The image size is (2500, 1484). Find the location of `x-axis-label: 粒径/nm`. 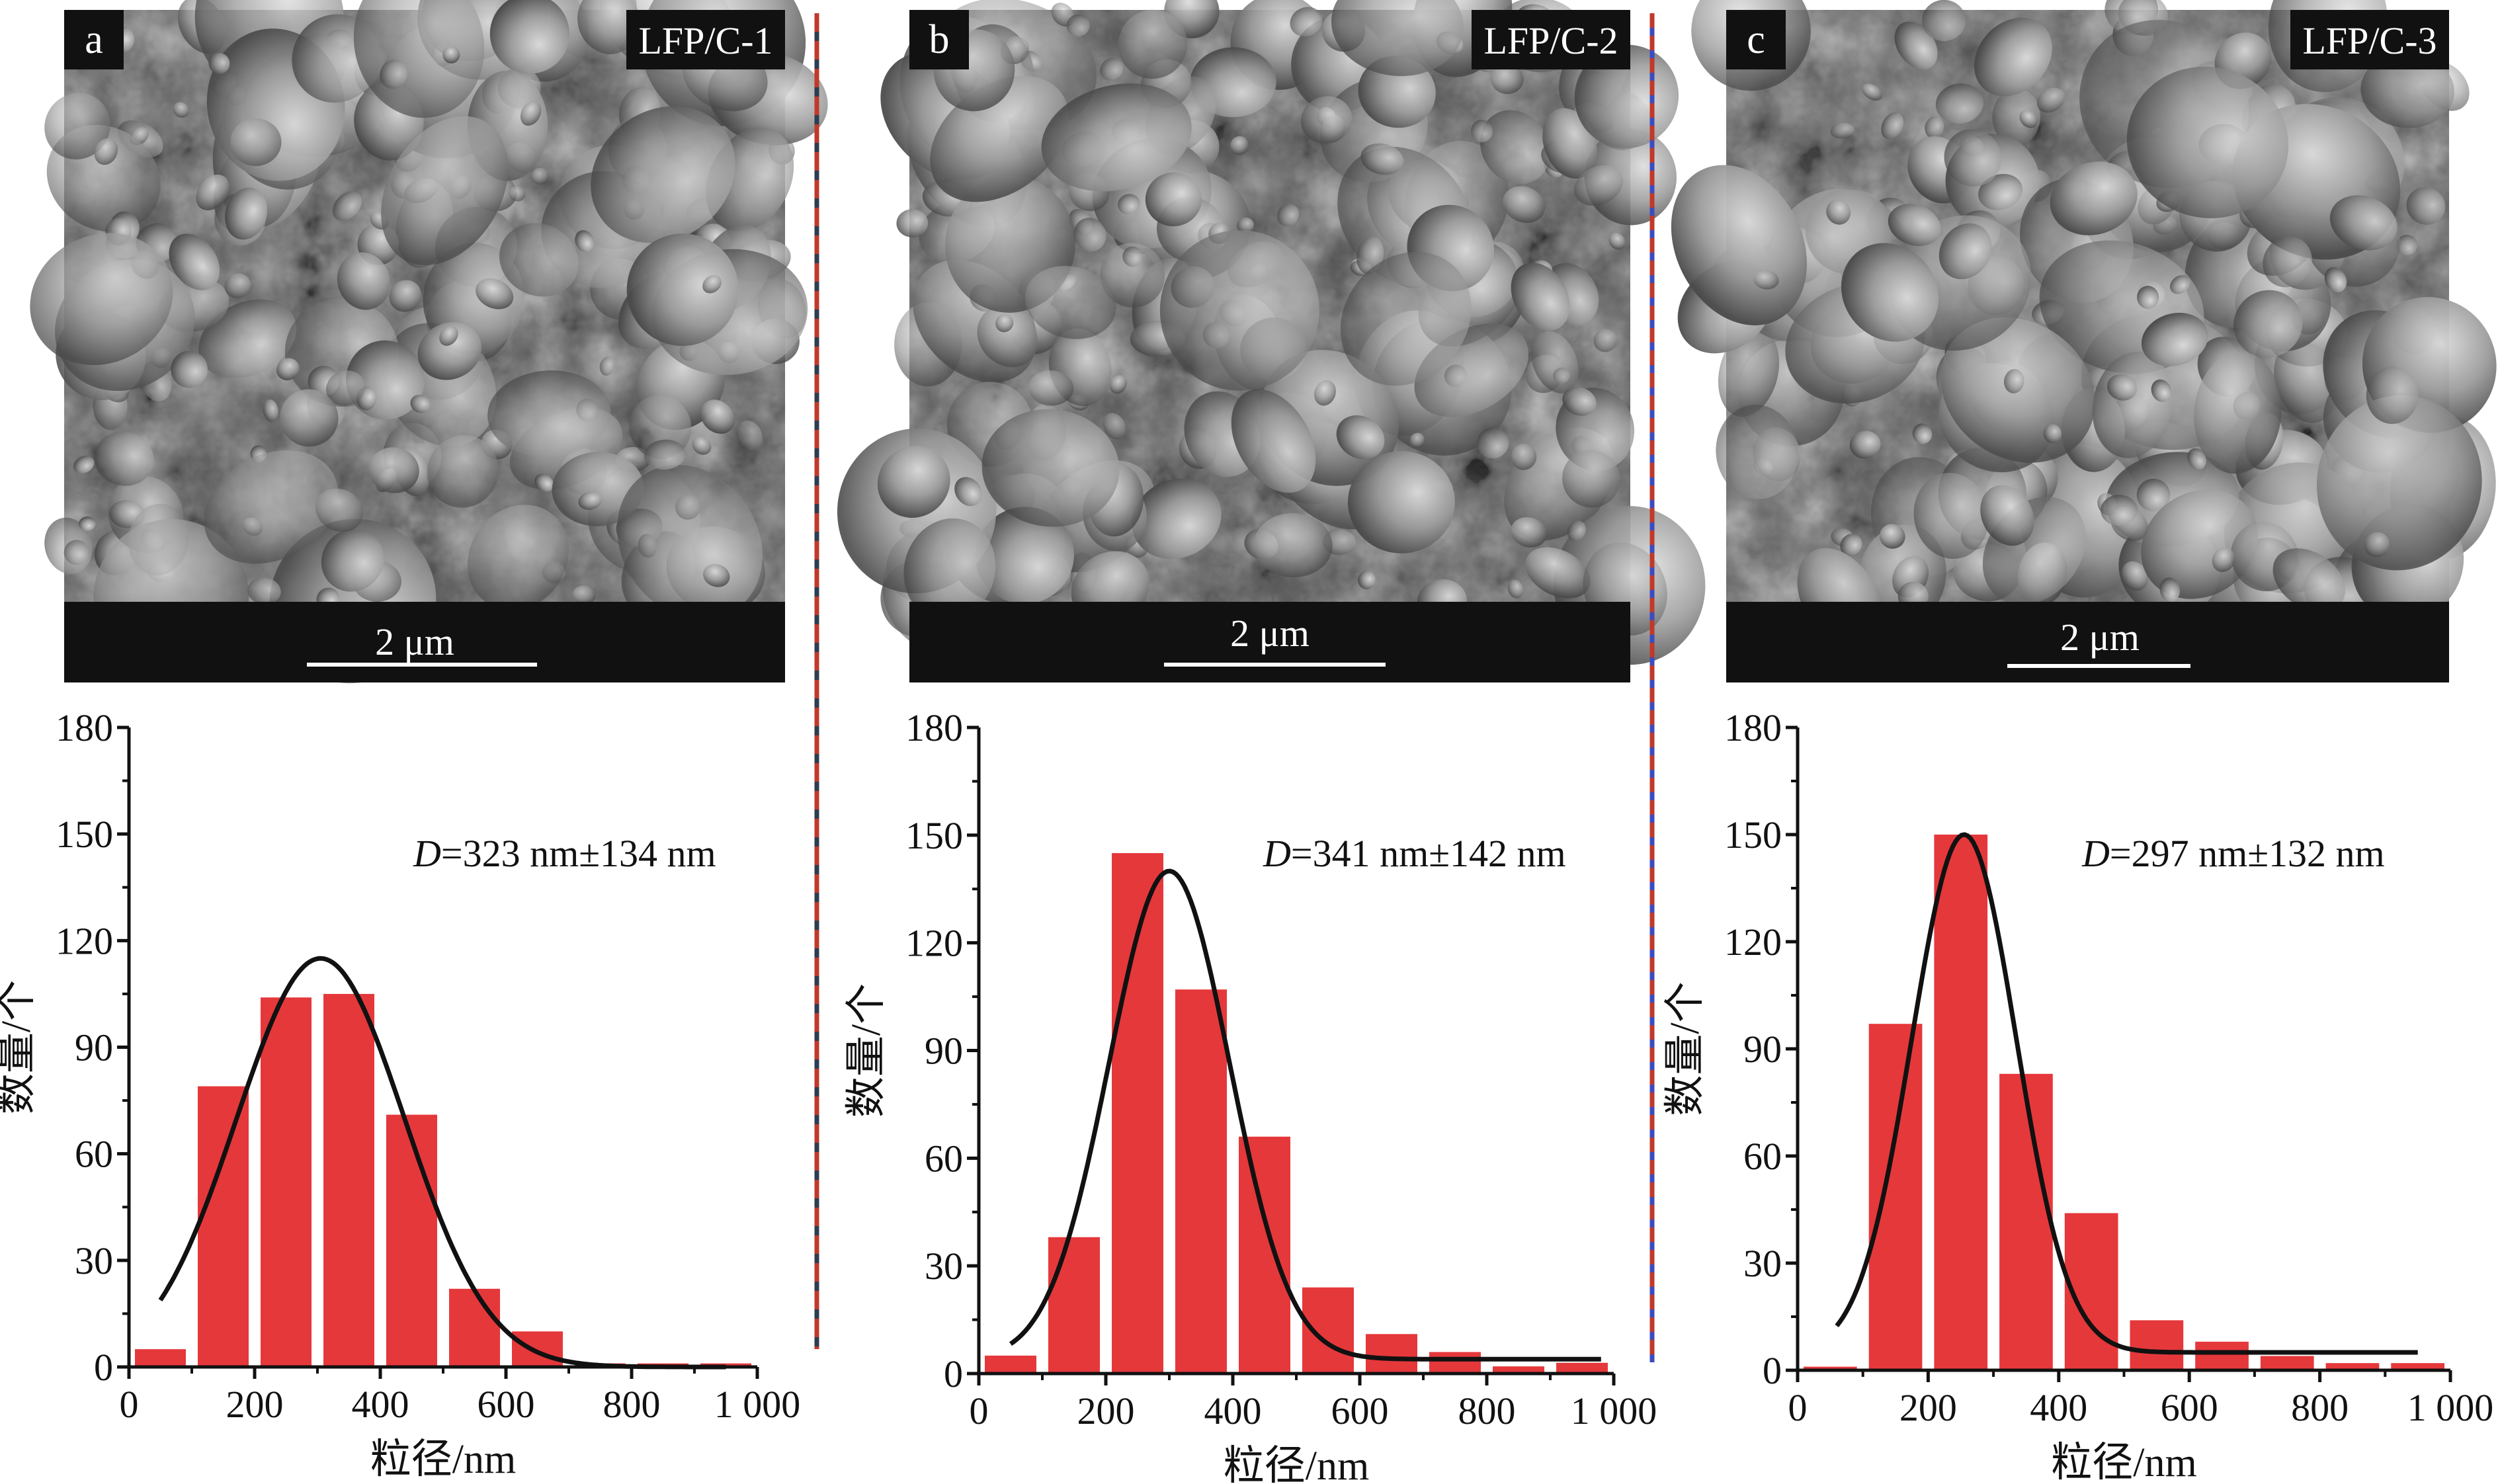

x-axis-label: 粒径/nm is located at coordinates (2123, 1462).